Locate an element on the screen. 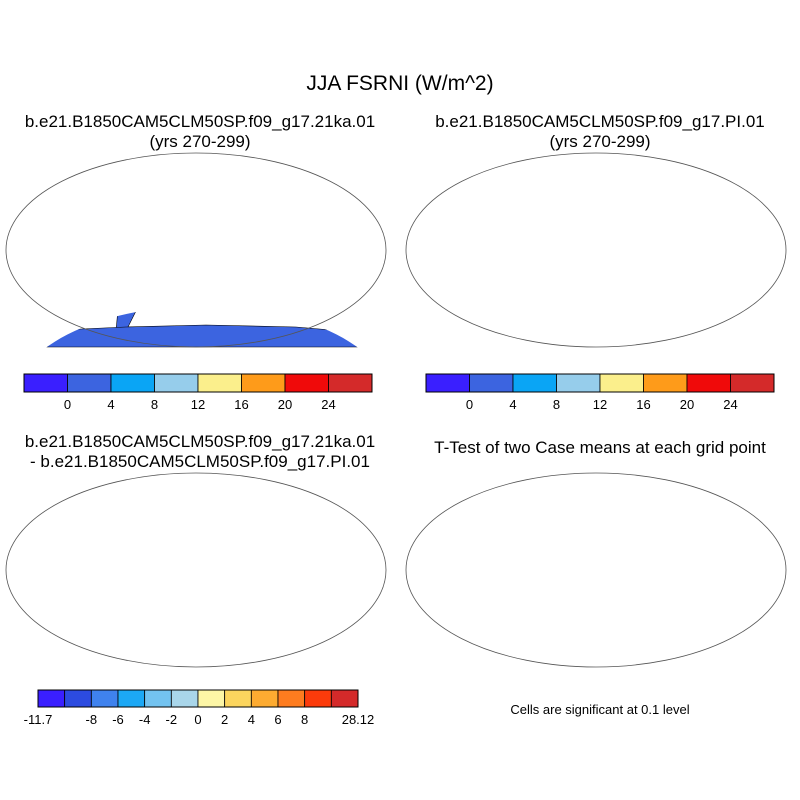 This screenshot has height=800, width=800. panel-top-left-map is located at coordinates (196, 250).